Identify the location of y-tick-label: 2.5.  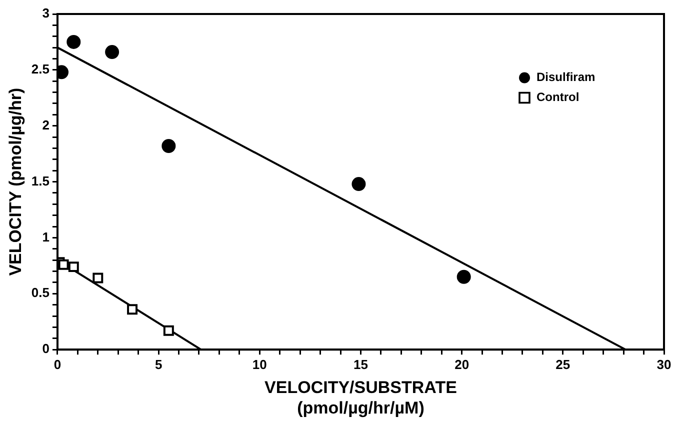
(40, 69).